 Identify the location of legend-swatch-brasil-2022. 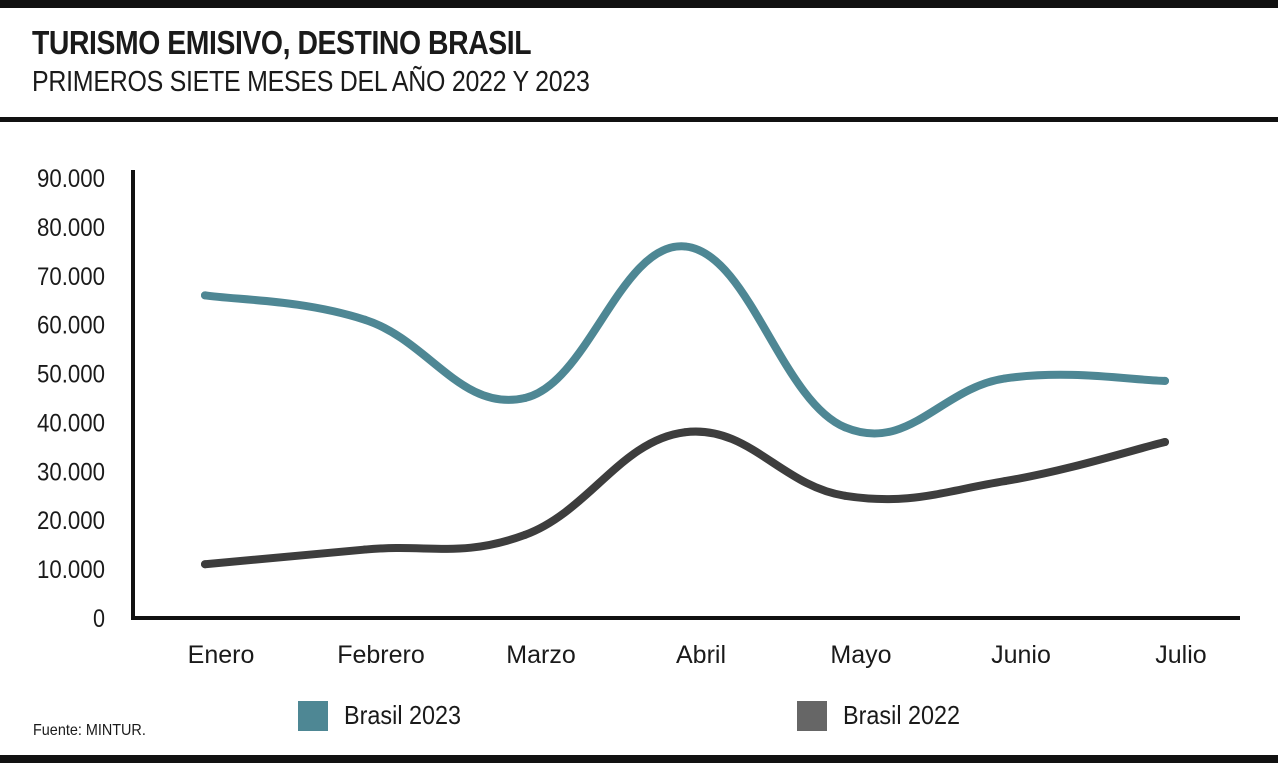
(812, 715).